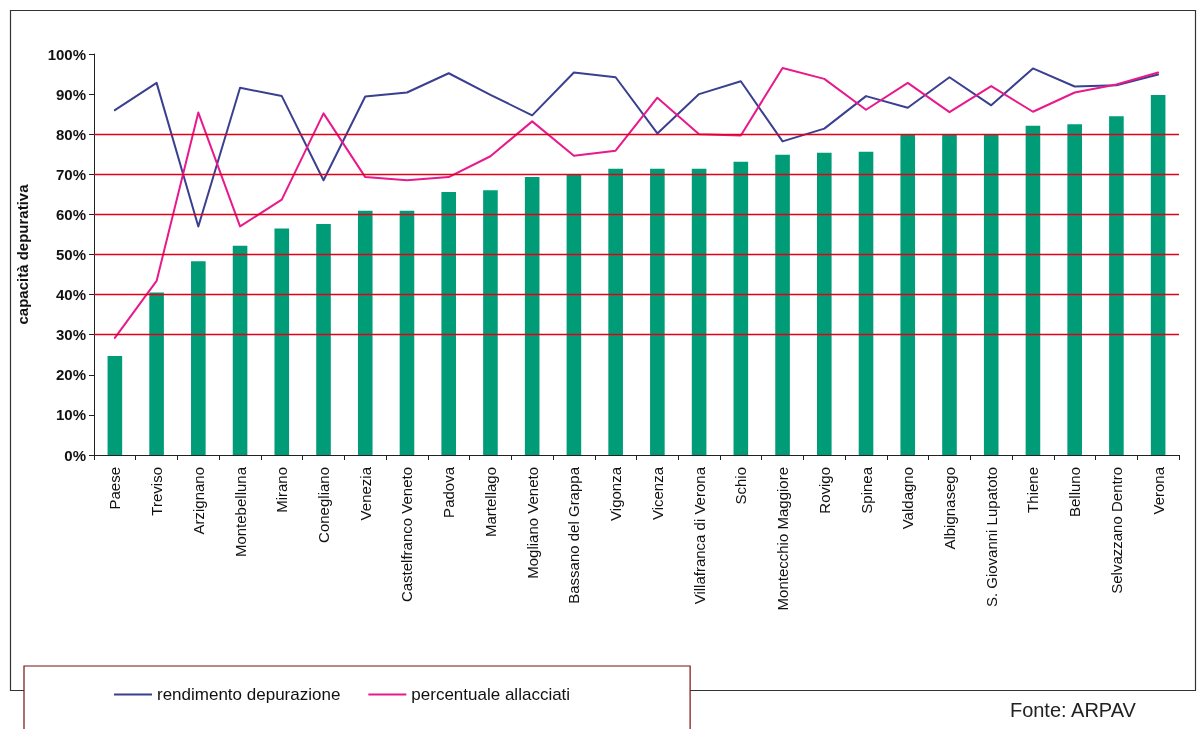 Image resolution: width=1197 pixels, height=729 pixels. What do you see at coordinates (115, 488) in the screenshot?
I see `x-tick-label: Paese` at bounding box center [115, 488].